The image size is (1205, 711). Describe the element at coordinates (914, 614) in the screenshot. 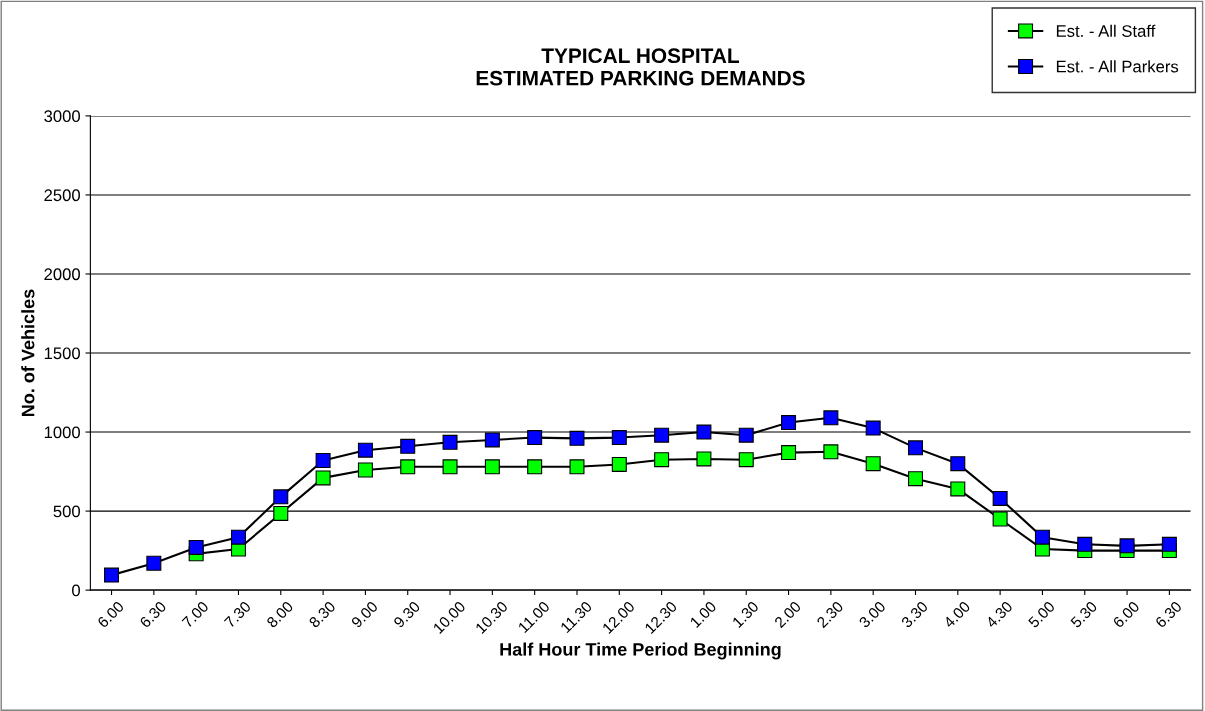

I see `x-tick-label: 3.30` at that location.